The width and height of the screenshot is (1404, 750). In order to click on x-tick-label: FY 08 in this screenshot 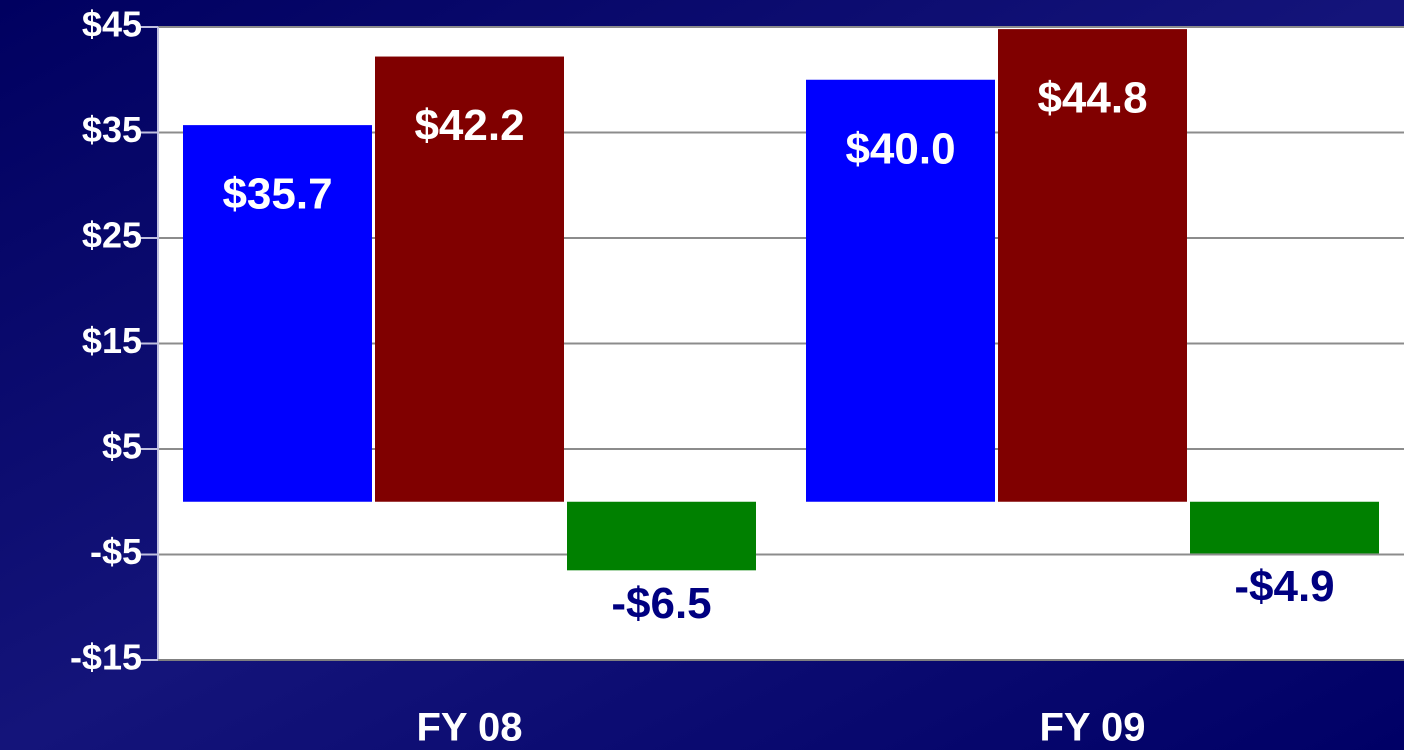, I will do `click(470, 728)`.